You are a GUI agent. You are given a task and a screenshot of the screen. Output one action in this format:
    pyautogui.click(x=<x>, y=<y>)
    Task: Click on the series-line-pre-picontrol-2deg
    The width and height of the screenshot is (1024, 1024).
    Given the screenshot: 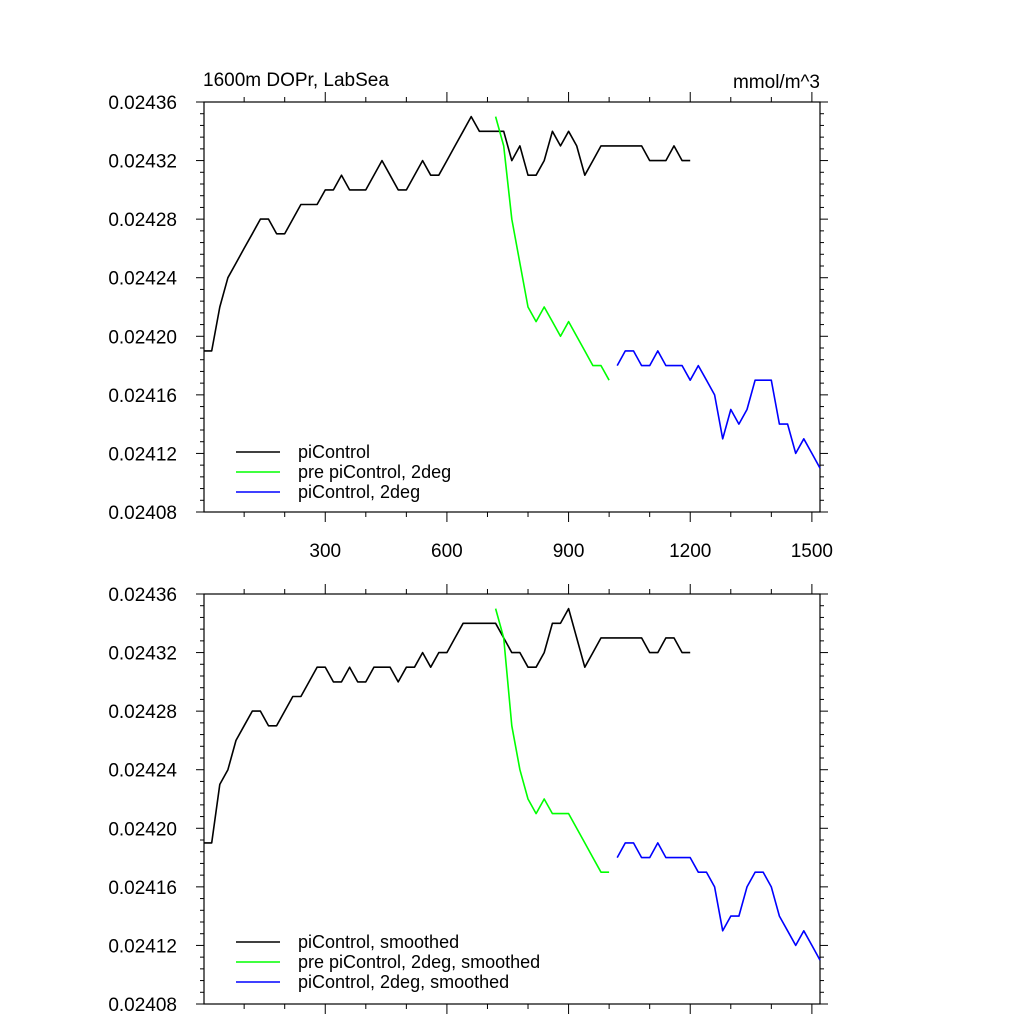 What is the action you would take?
    pyautogui.click(x=552, y=248)
    